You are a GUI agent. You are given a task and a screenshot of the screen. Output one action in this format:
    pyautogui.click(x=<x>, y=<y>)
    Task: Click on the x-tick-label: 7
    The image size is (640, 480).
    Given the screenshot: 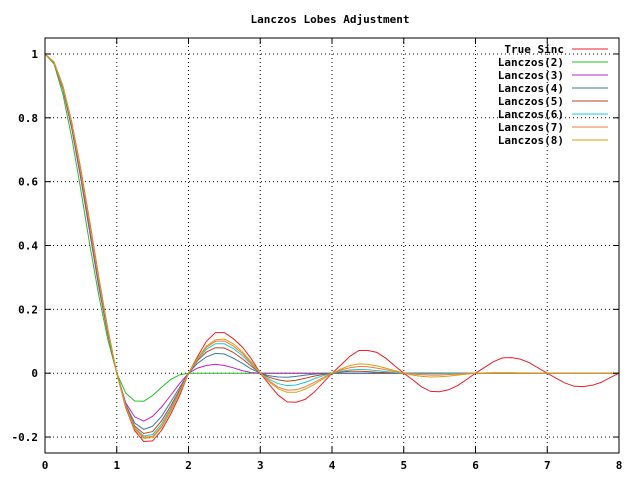 What is the action you would take?
    pyautogui.click(x=547, y=465)
    